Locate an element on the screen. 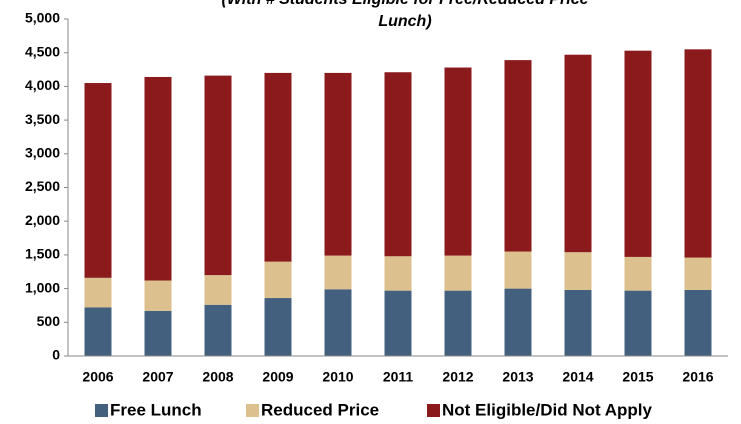  x-tick-label: 2014 is located at coordinates (577, 377).